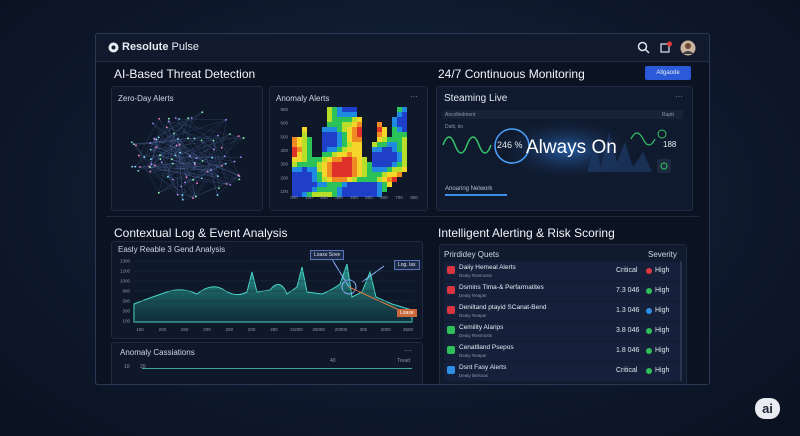 This screenshot has height=436, width=800. I want to click on ai-badge: ai, so click(767, 408).